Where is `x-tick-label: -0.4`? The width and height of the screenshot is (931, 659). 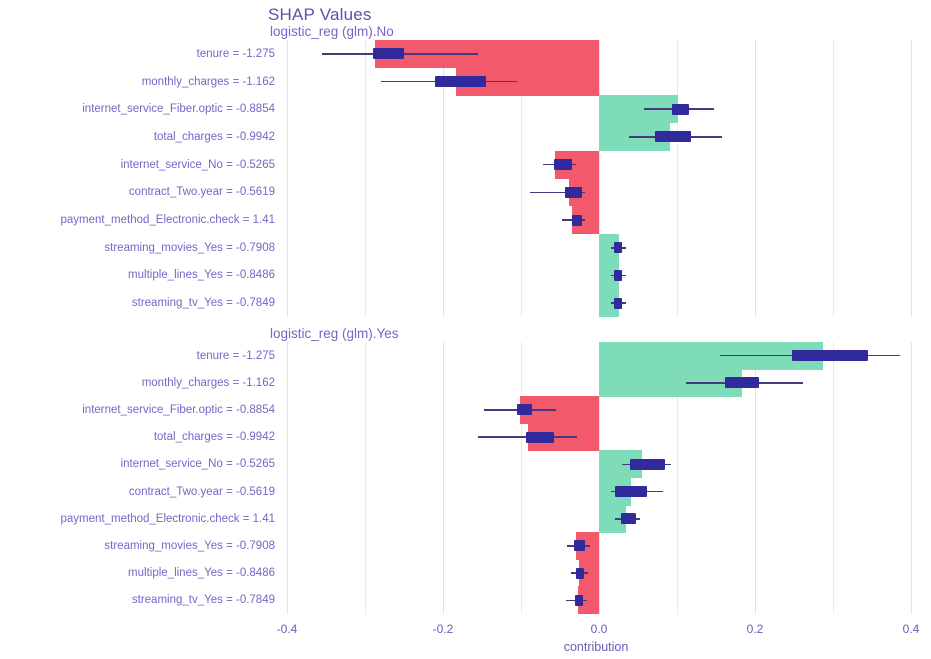 x-tick-label: -0.4 is located at coordinates (287, 629).